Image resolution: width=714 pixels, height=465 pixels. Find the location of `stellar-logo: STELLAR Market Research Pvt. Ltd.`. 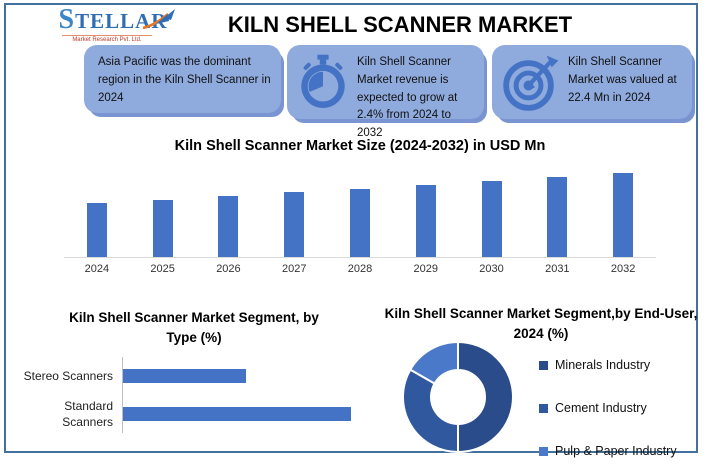

stellar-logo: STELLAR Market Research Pvt. Ltd. is located at coordinates (113, 24).